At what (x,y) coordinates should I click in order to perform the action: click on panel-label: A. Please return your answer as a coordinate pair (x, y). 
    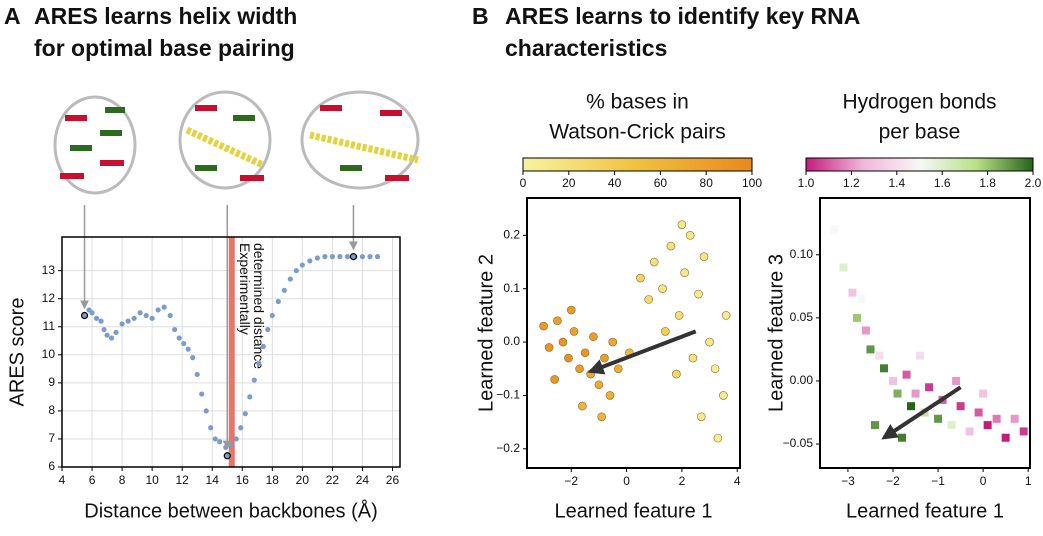
    Looking at the image, I should click on (12, 16).